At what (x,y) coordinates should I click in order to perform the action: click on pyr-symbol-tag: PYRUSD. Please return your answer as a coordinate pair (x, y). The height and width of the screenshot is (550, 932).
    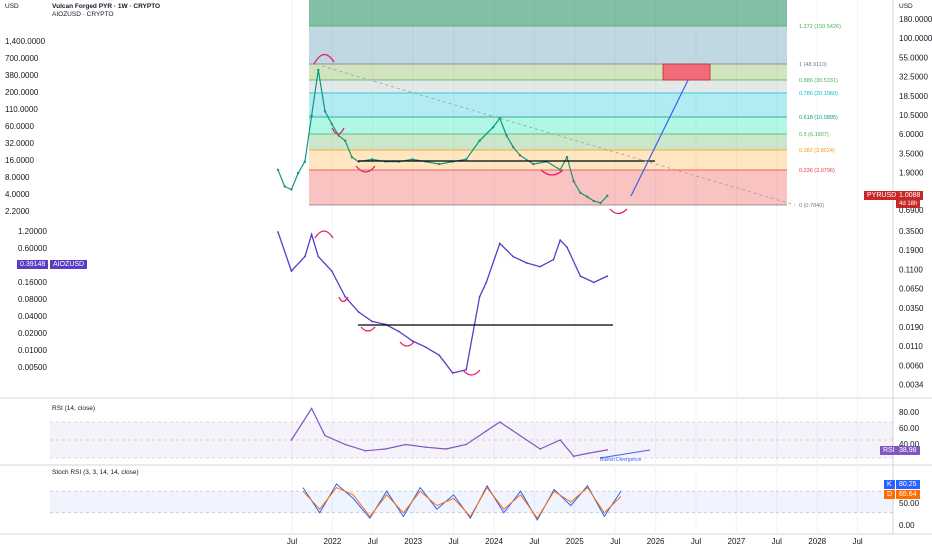
    Looking at the image, I should click on (882, 195).